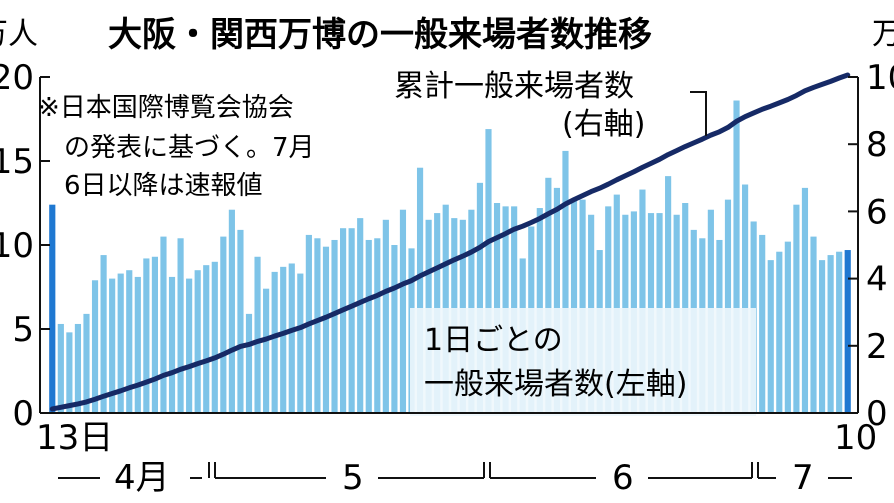 Image resolution: width=894 pixels, height=503 pixels. I want to click on chart-title: 大阪・関西万博の一般来場者数推移, so click(380, 35).